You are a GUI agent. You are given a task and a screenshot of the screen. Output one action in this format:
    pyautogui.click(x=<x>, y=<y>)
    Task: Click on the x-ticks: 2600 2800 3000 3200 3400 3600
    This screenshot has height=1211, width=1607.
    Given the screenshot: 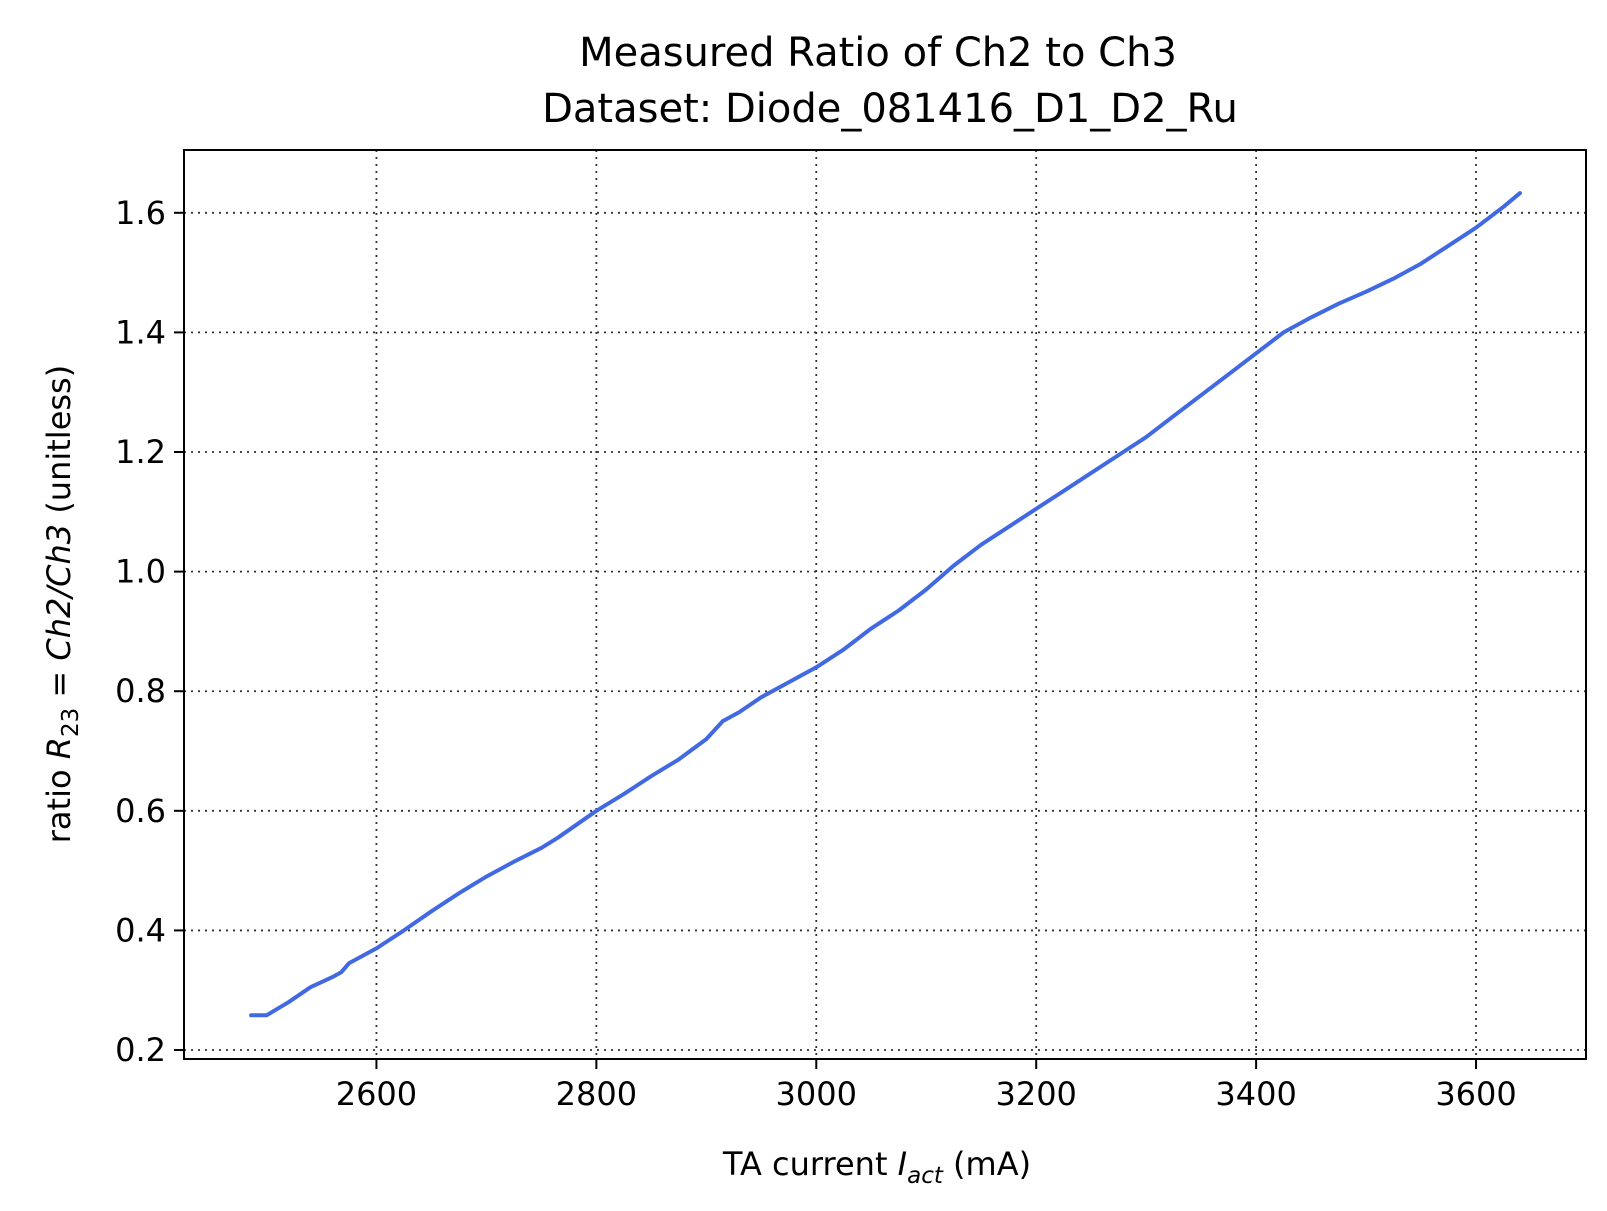 What is the action you would take?
    pyautogui.click(x=926, y=1086)
    